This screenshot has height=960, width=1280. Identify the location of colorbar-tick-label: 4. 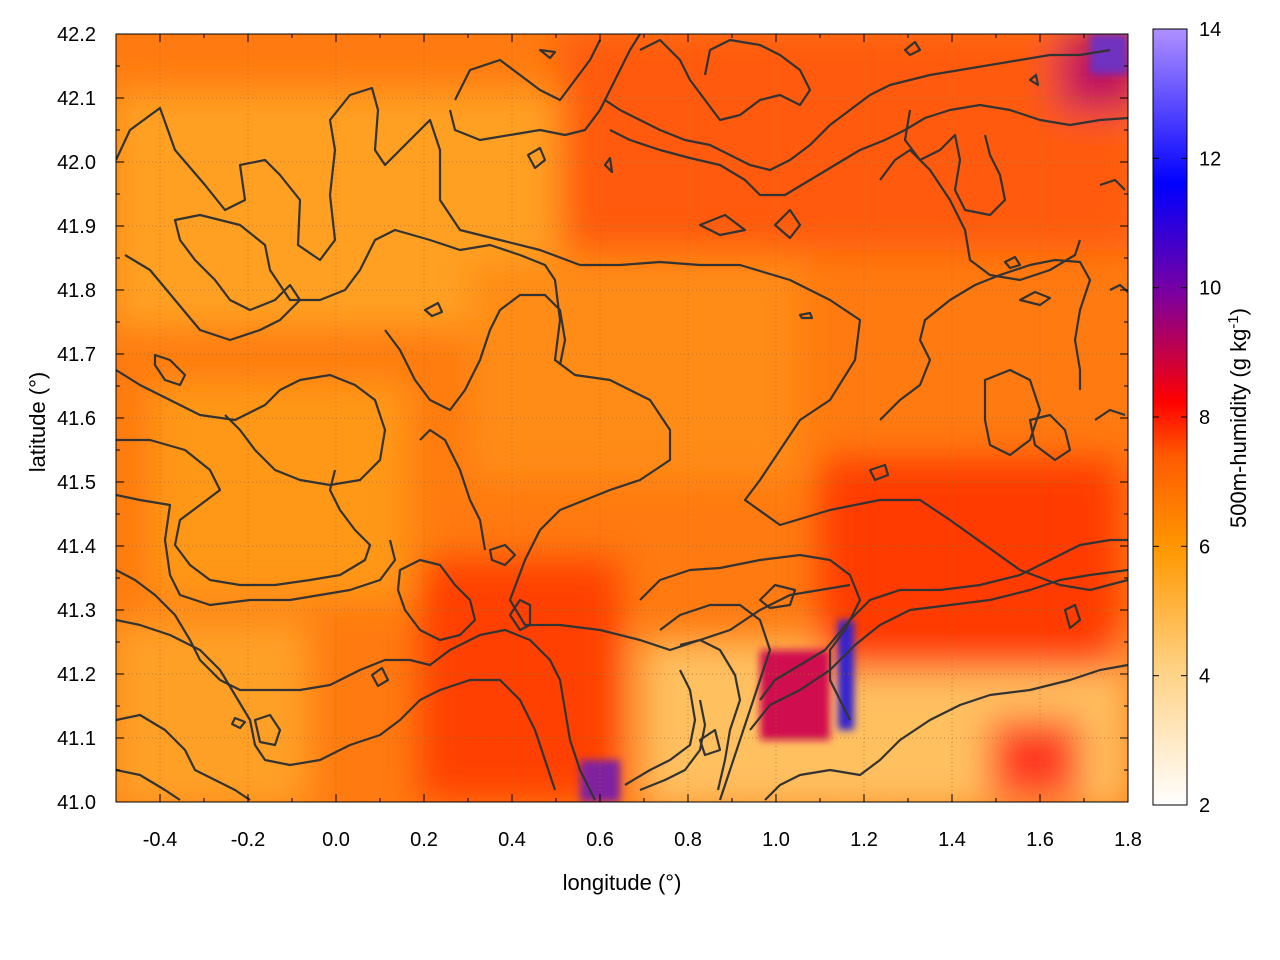
(1204, 677).